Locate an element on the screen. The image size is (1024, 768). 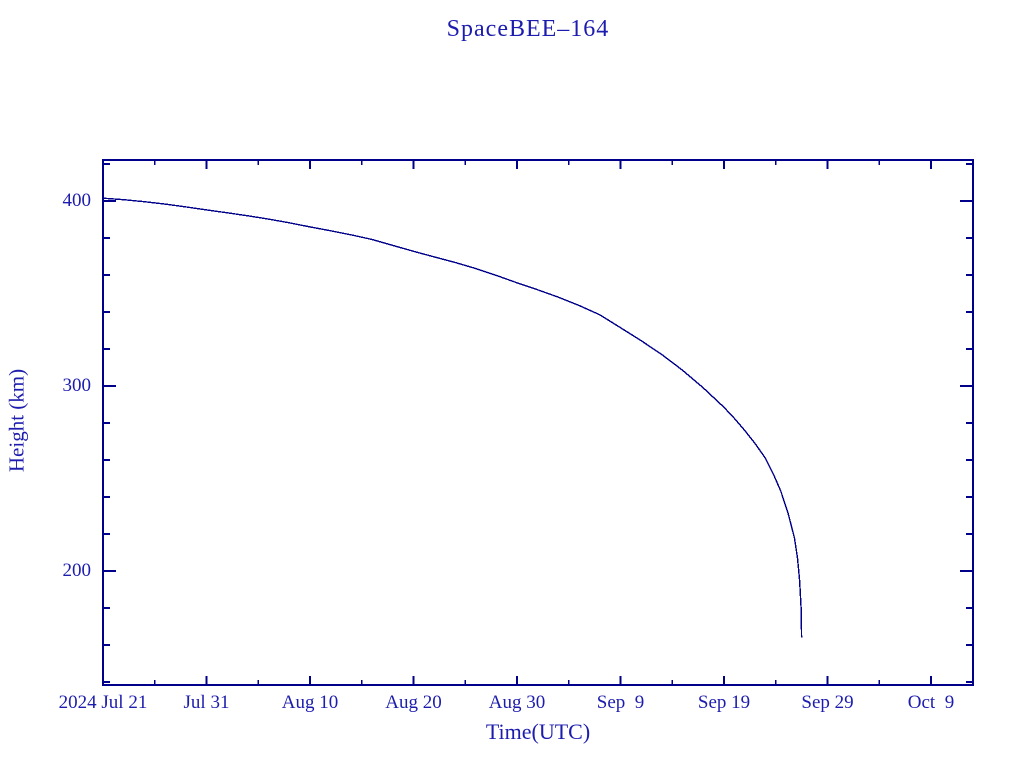
x-tick-label: Aug 20 is located at coordinates (413, 702).